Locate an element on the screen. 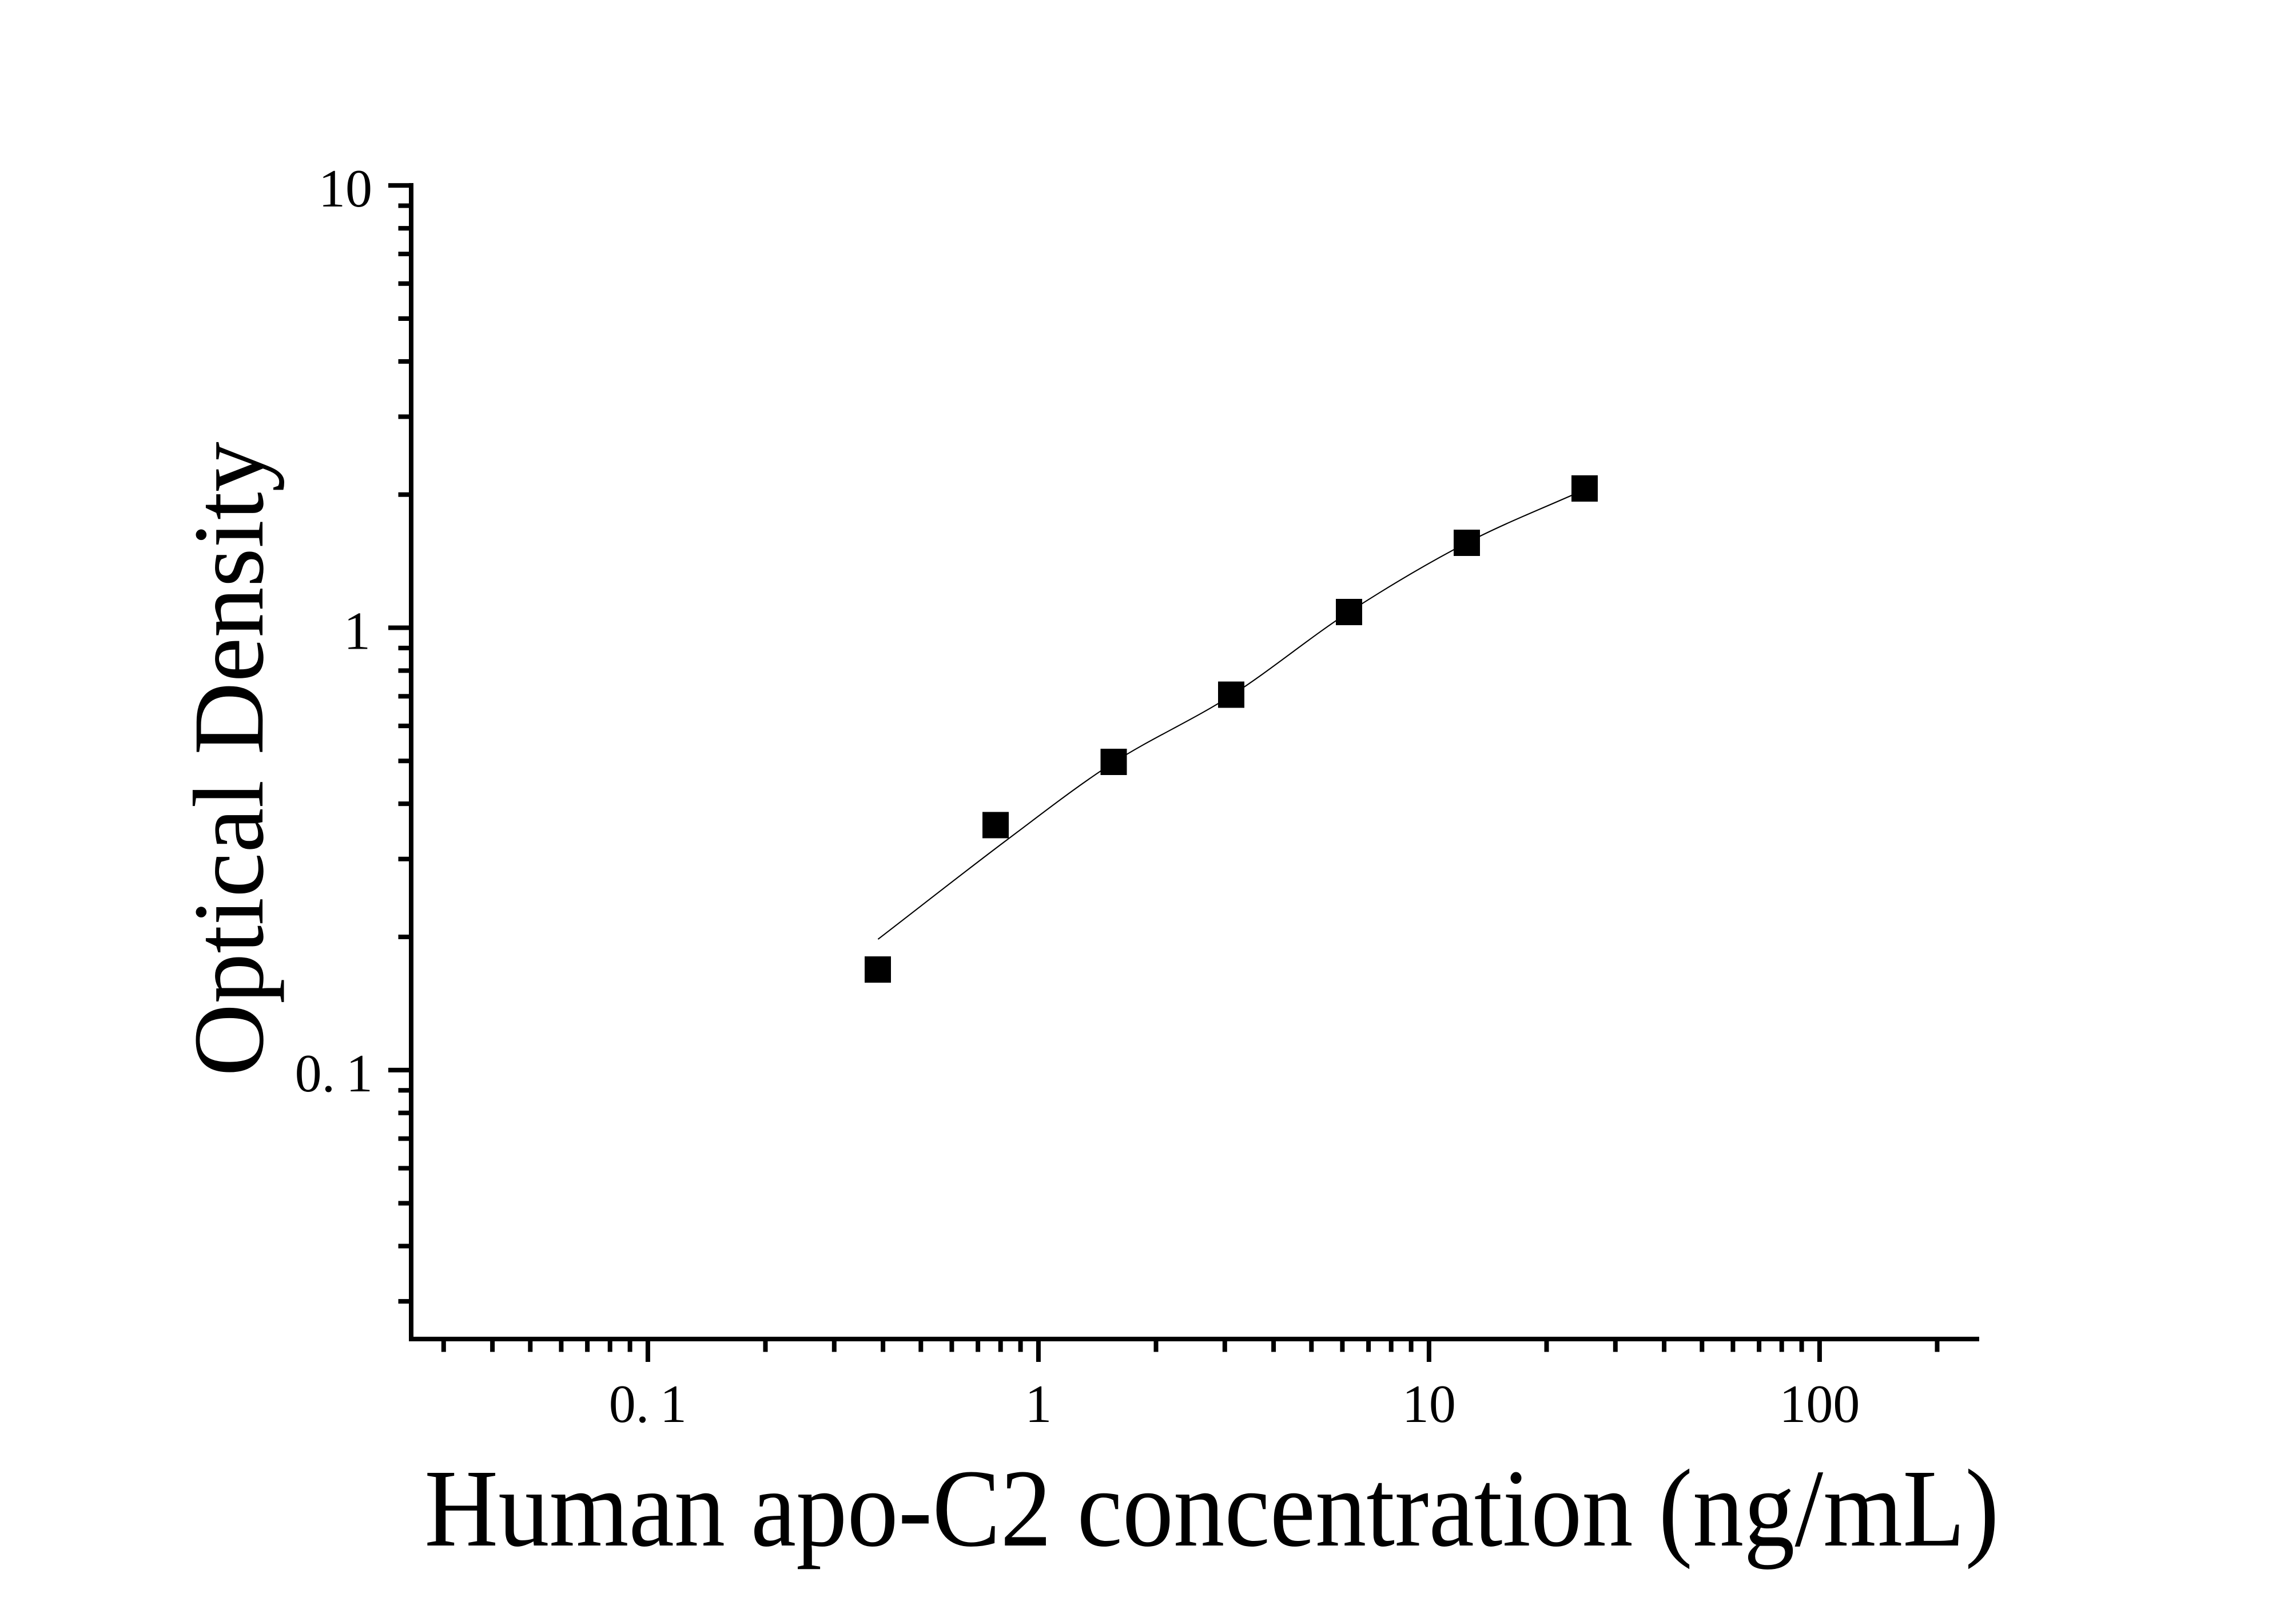 The height and width of the screenshot is (1605, 2296). svg-text: 100 is located at coordinates (1819, 1404).